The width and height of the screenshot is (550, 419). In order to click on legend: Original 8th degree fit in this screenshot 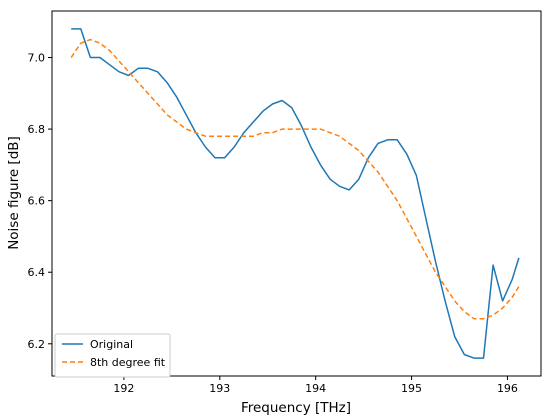, I will do `click(112, 355)`.